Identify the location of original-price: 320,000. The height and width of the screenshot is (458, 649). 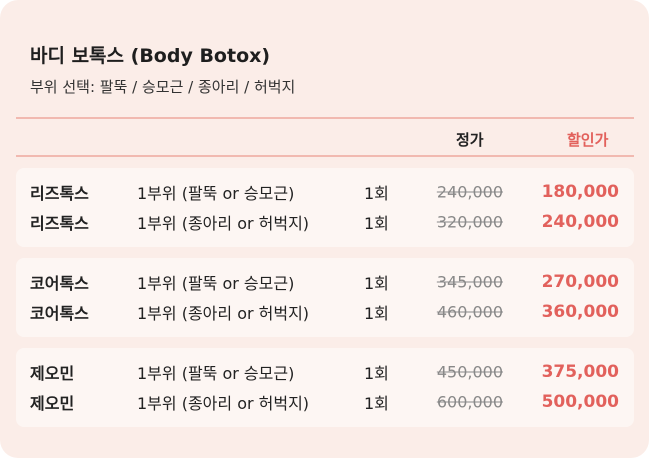
(469, 222).